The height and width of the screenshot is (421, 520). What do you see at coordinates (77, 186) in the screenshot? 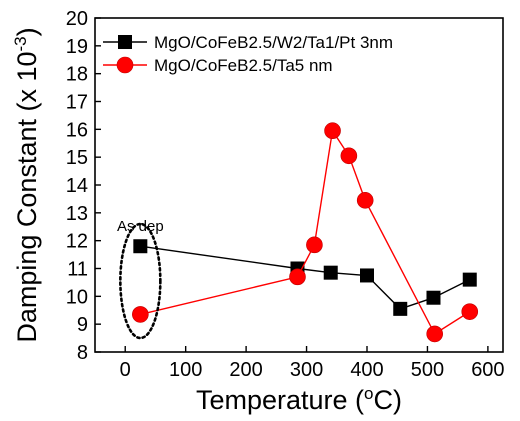
I see `y-tick-label: 14` at bounding box center [77, 186].